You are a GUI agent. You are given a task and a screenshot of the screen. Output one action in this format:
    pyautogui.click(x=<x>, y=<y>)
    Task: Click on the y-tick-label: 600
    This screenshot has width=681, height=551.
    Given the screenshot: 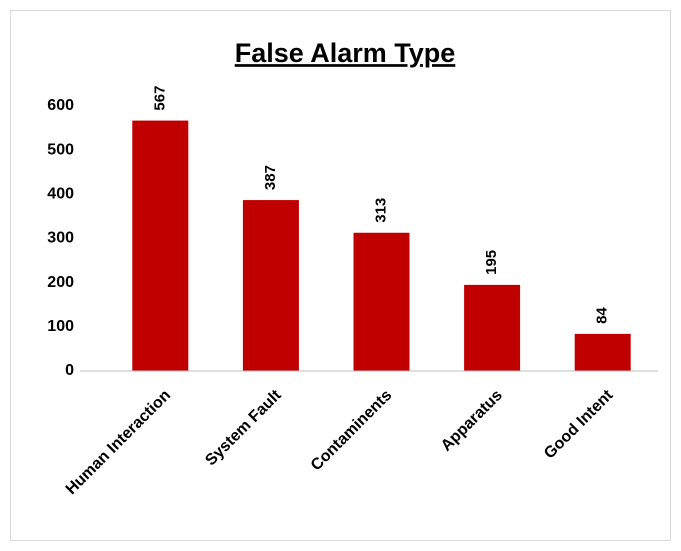 What is the action you would take?
    pyautogui.click(x=60, y=105)
    